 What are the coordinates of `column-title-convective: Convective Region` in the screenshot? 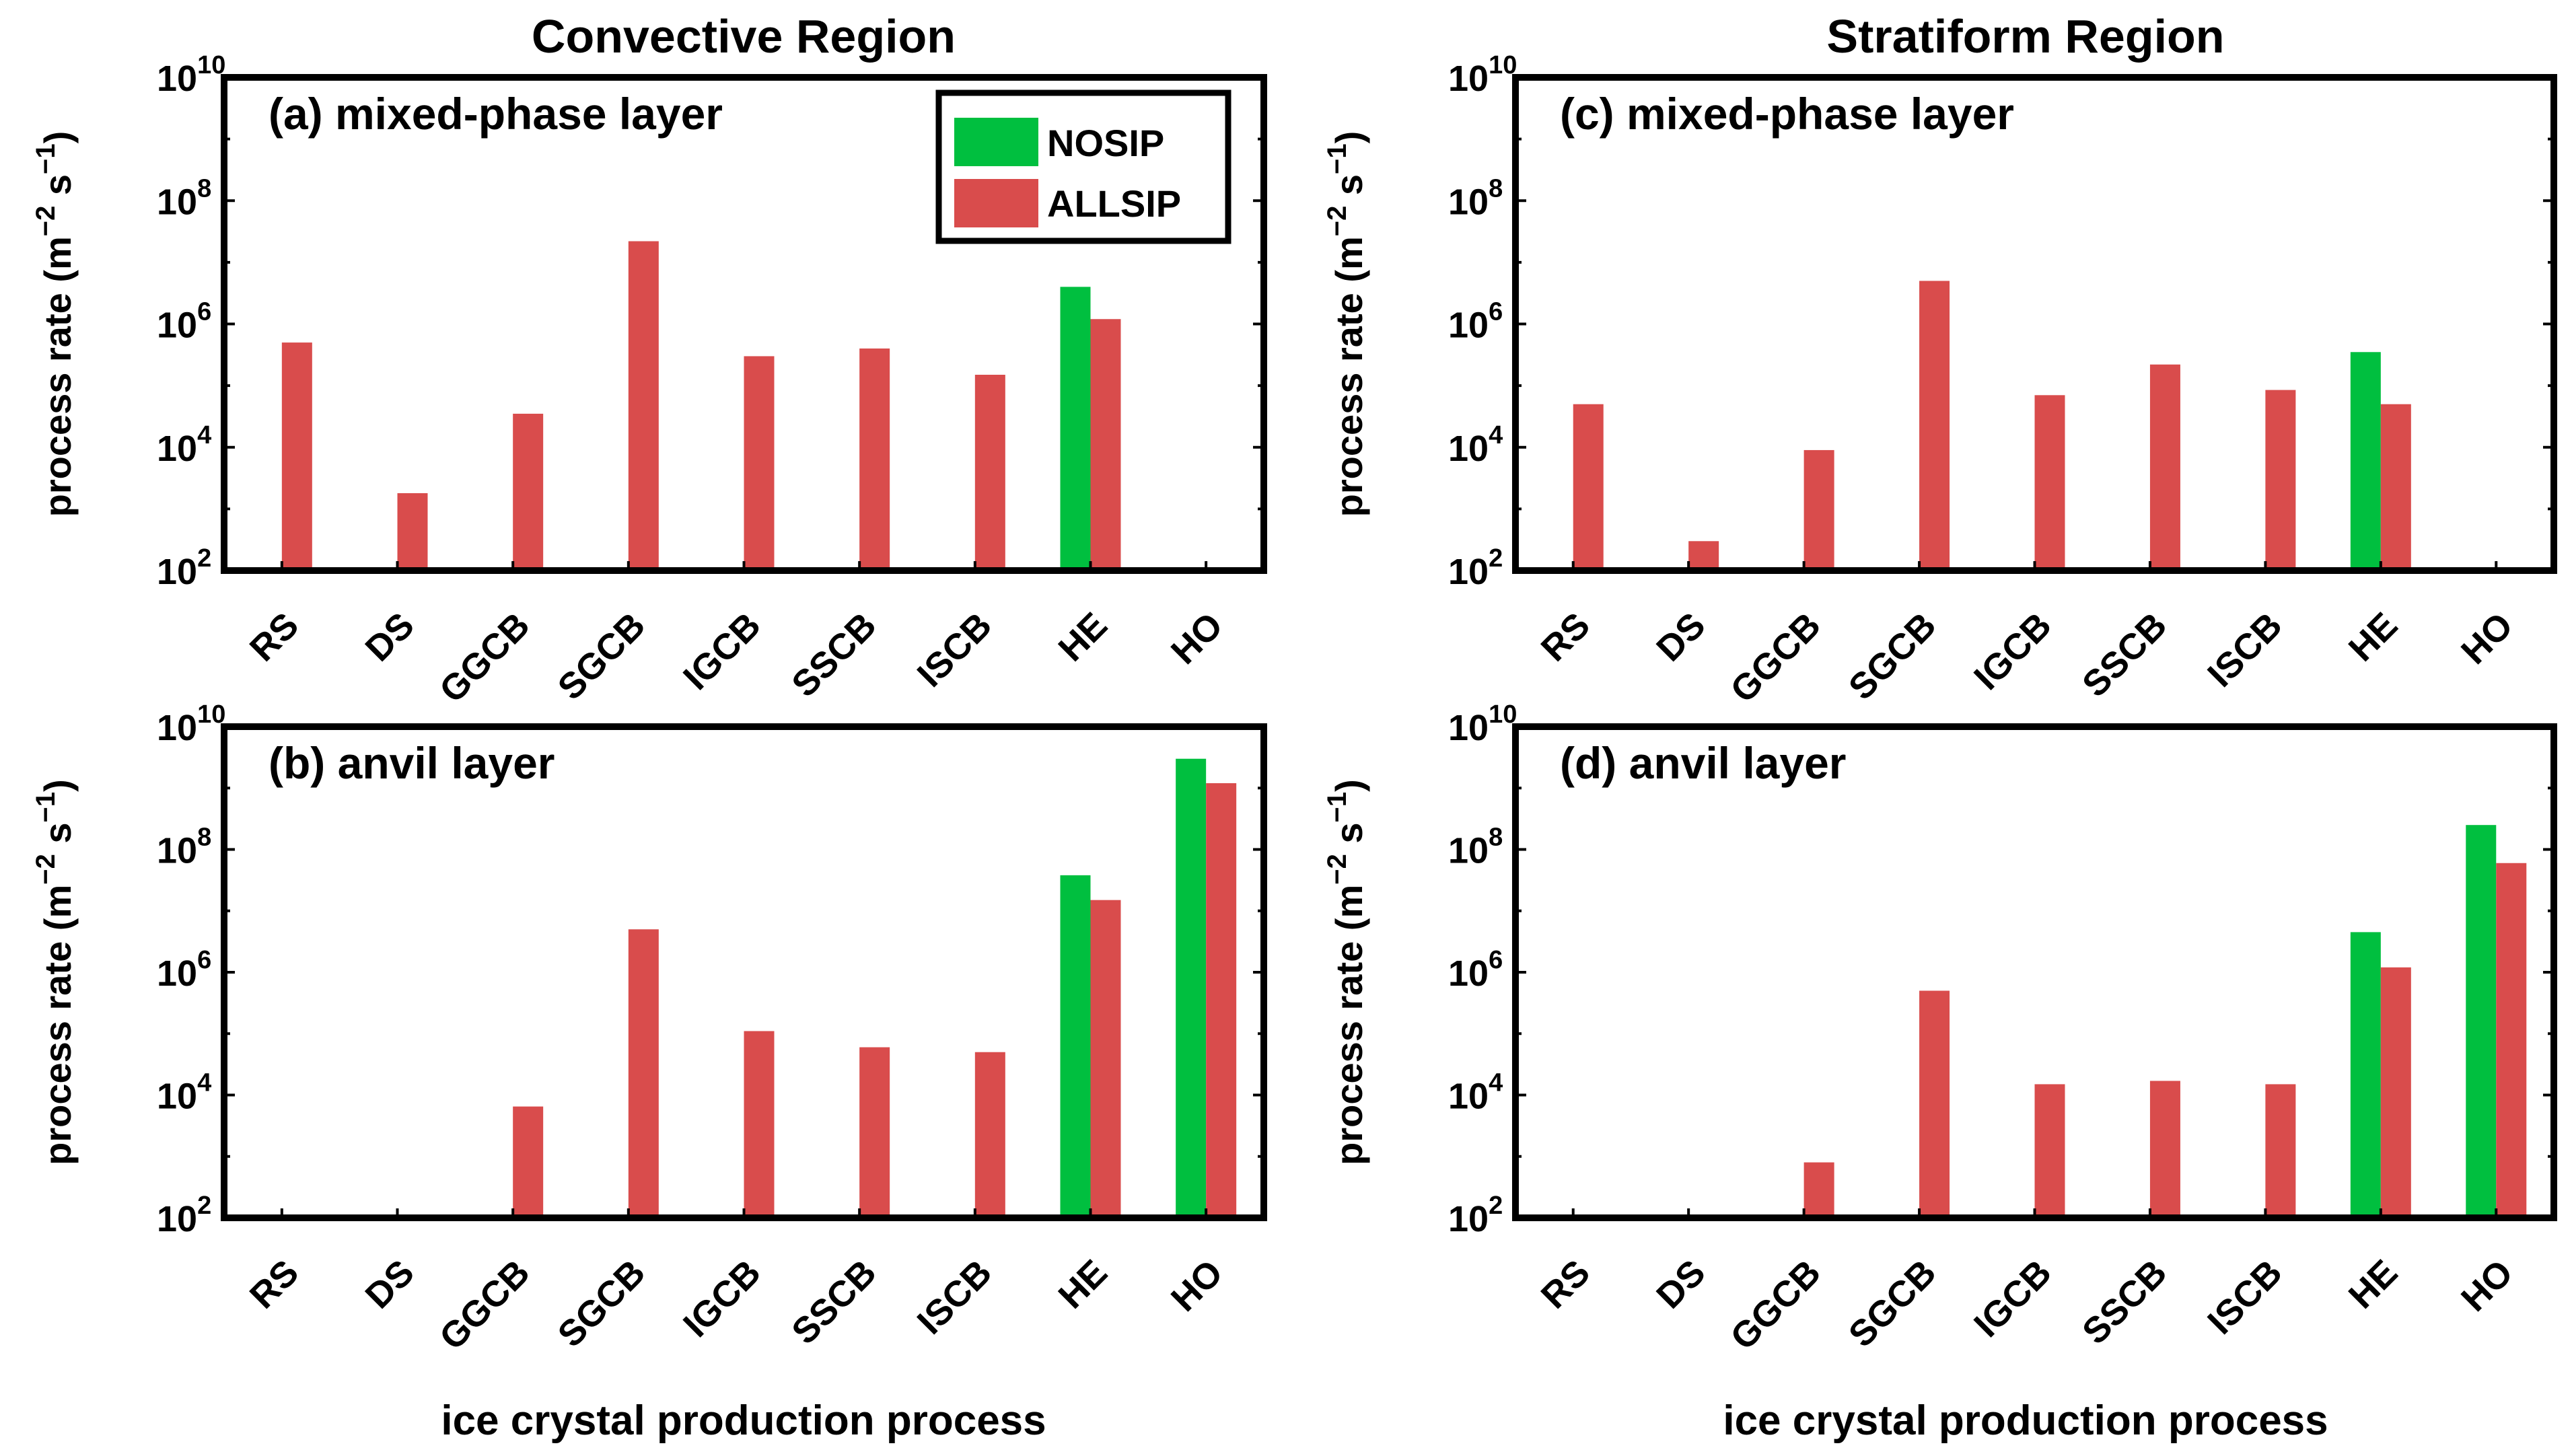 It's located at (744, 36).